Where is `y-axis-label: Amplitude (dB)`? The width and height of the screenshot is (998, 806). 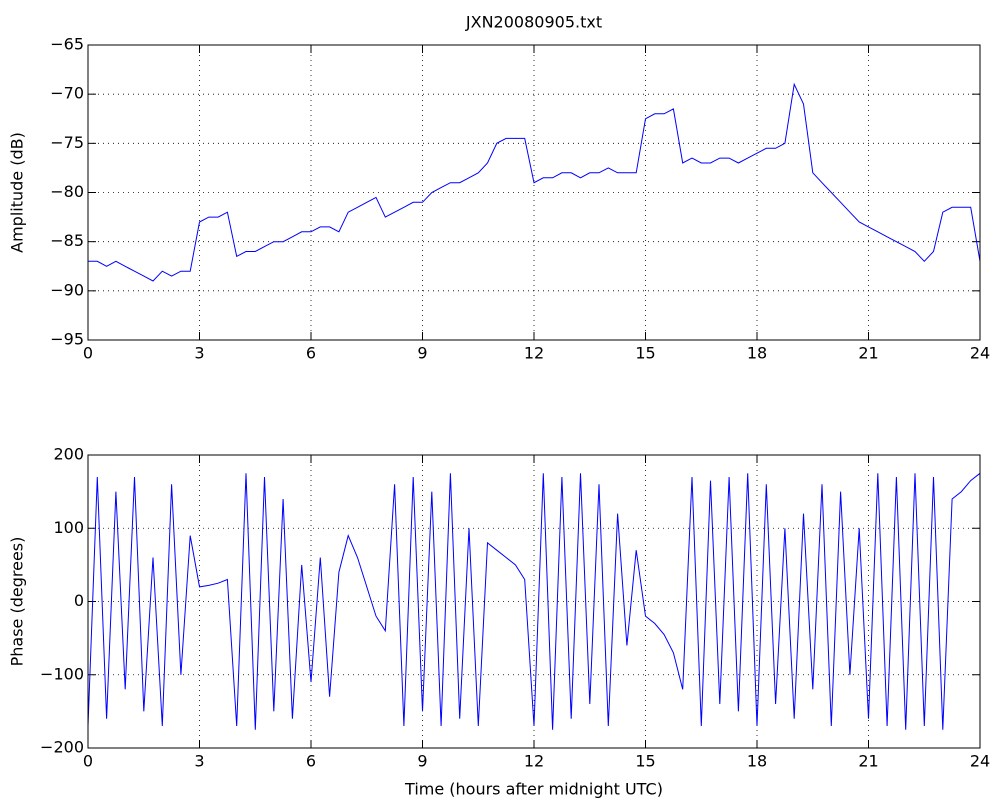 y-axis-label: Amplitude (dB) is located at coordinates (17, 192).